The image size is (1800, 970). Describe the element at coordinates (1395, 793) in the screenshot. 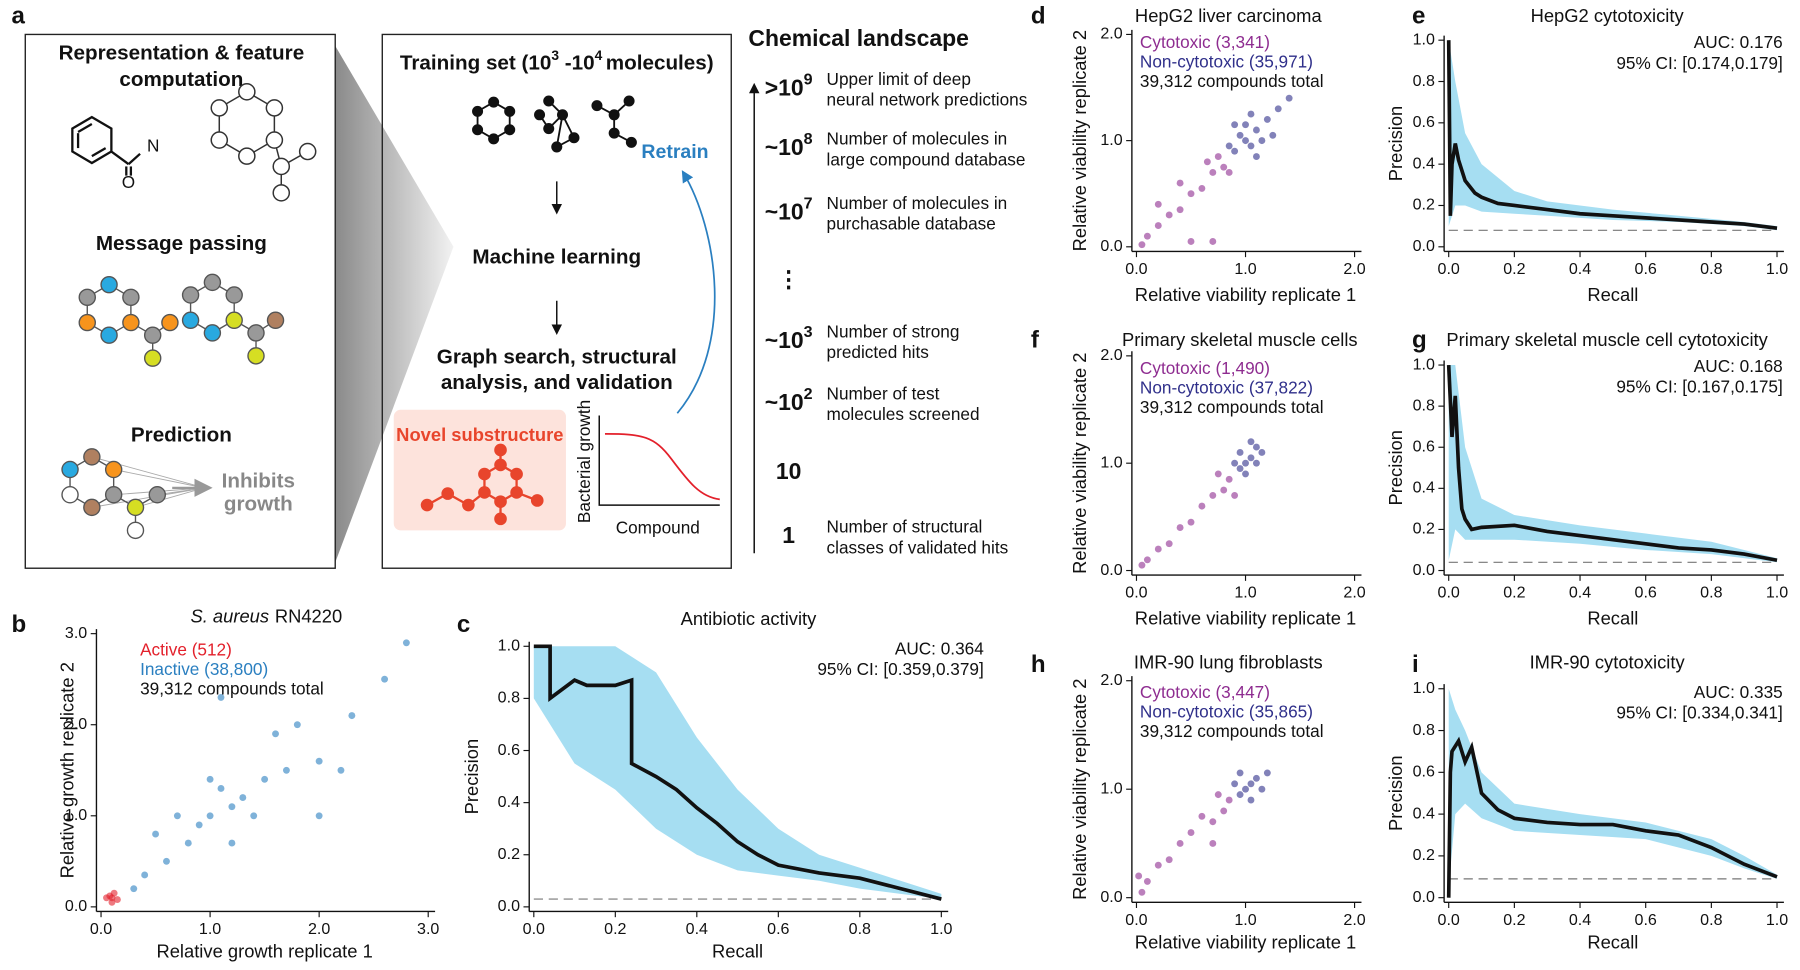

I see `y-axis-label: Precision` at that location.